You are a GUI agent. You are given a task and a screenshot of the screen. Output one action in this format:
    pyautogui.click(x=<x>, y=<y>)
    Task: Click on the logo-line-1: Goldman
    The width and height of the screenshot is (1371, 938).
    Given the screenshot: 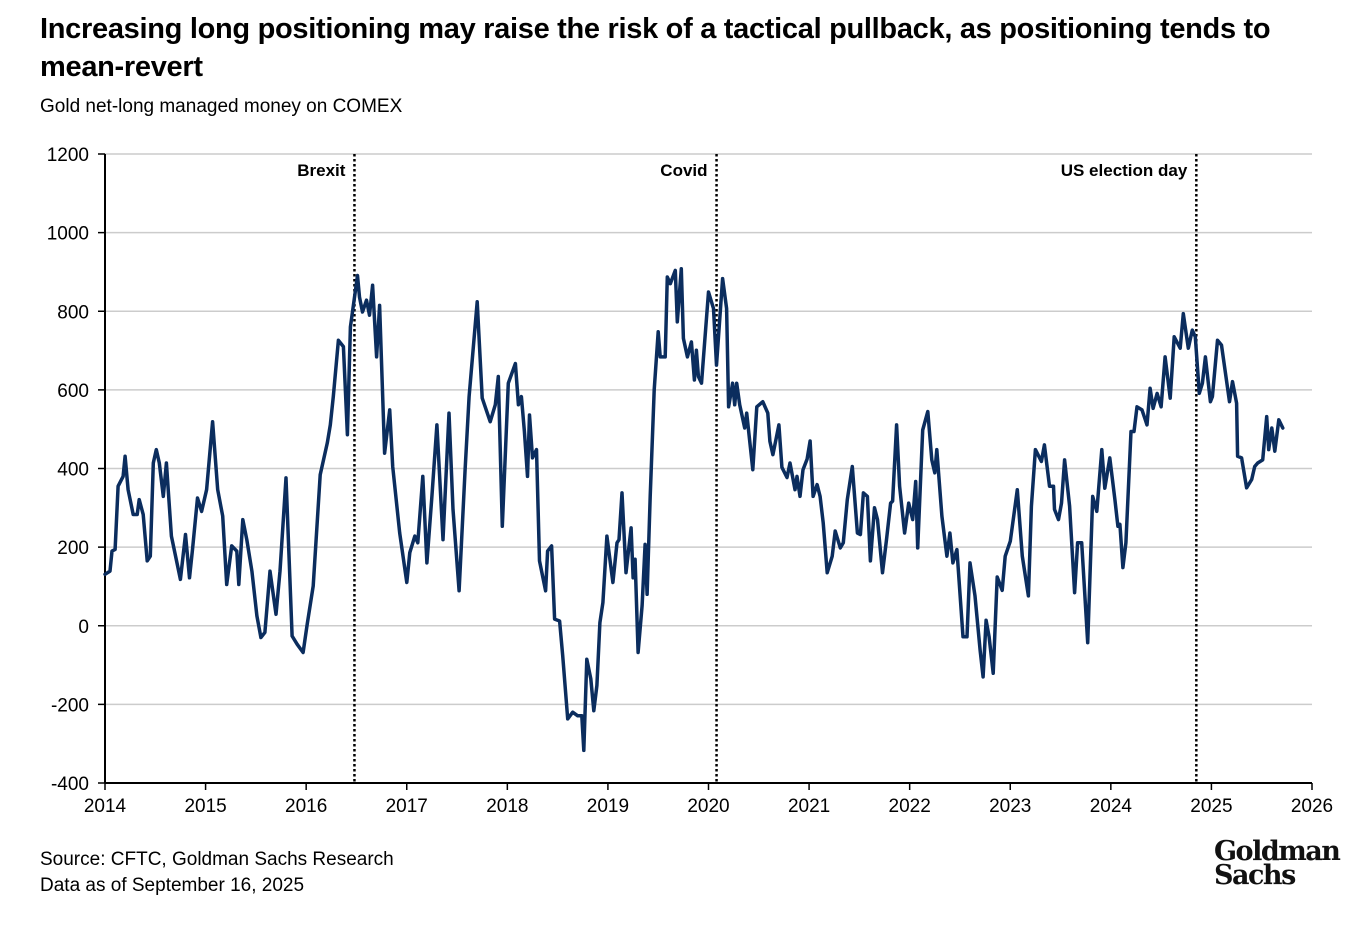 What is the action you would take?
    pyautogui.click(x=1277, y=851)
    